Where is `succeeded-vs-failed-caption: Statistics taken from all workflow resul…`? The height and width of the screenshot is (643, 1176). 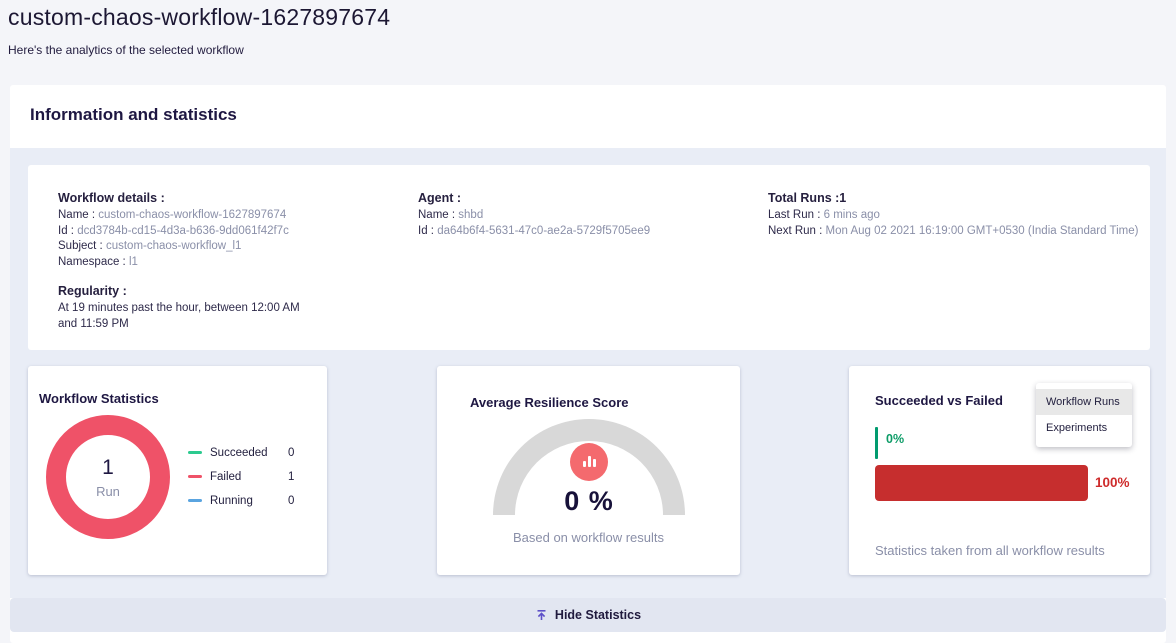 succeeded-vs-failed-caption: Statistics taken from all workflow resul… is located at coordinates (990, 550).